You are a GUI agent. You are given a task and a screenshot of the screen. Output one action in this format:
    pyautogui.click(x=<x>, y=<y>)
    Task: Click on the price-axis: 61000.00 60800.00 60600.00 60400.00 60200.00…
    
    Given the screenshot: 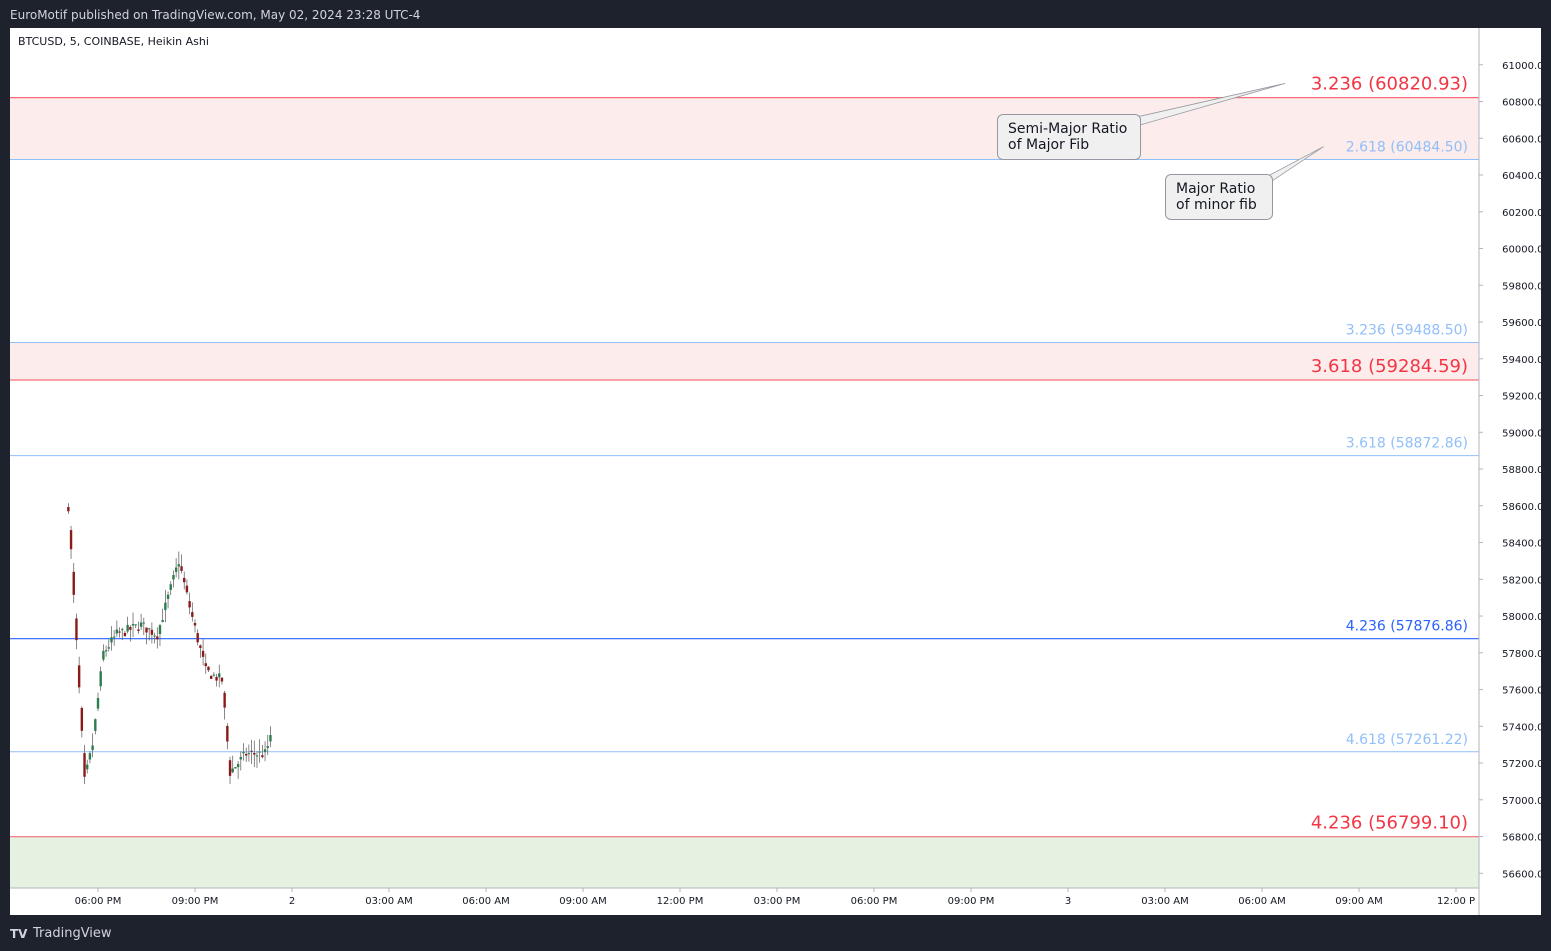 What is the action you would take?
    pyautogui.click(x=1510, y=470)
    